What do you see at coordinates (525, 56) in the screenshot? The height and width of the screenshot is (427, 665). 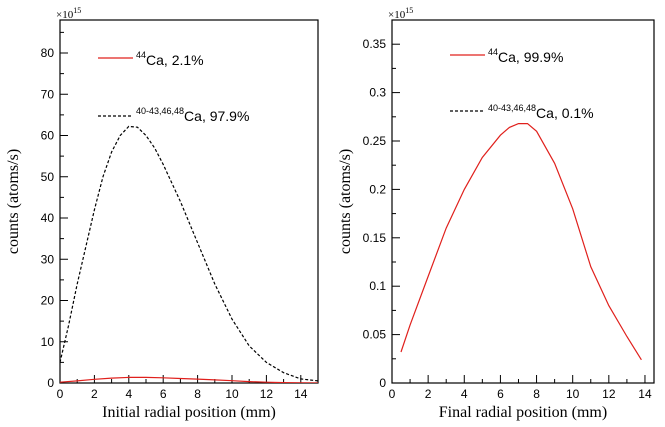 I see `legend-label-0: 44Ca, 99.9%` at bounding box center [525, 56].